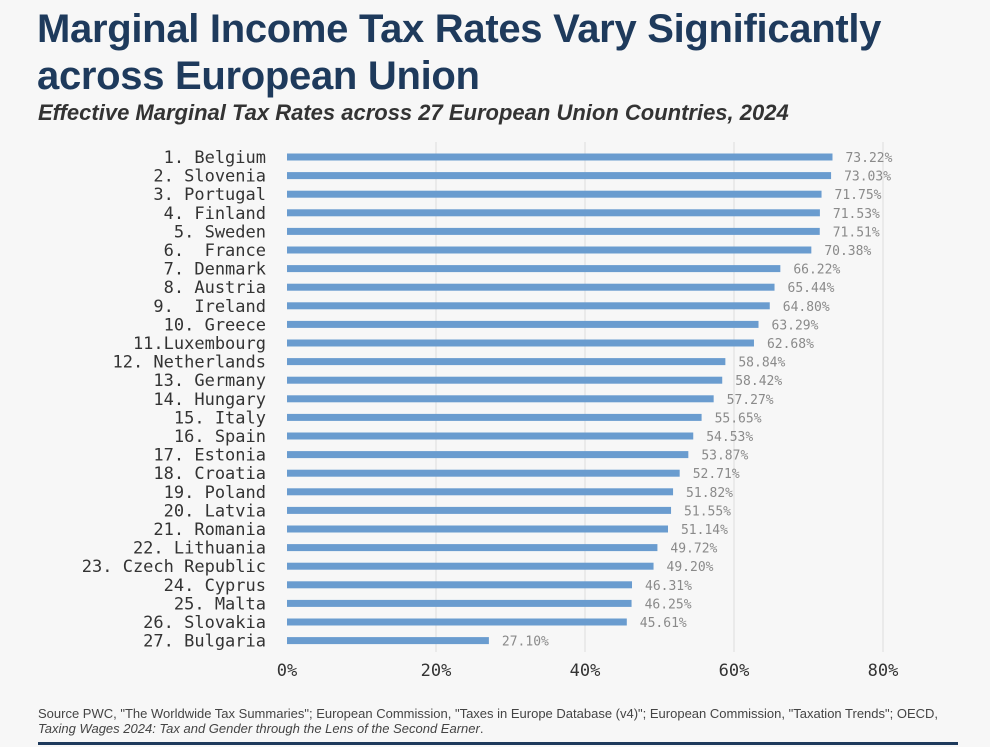 The width and height of the screenshot is (990, 747). What do you see at coordinates (215, 511) in the screenshot?
I see `category-label: 20. Latvia` at bounding box center [215, 511].